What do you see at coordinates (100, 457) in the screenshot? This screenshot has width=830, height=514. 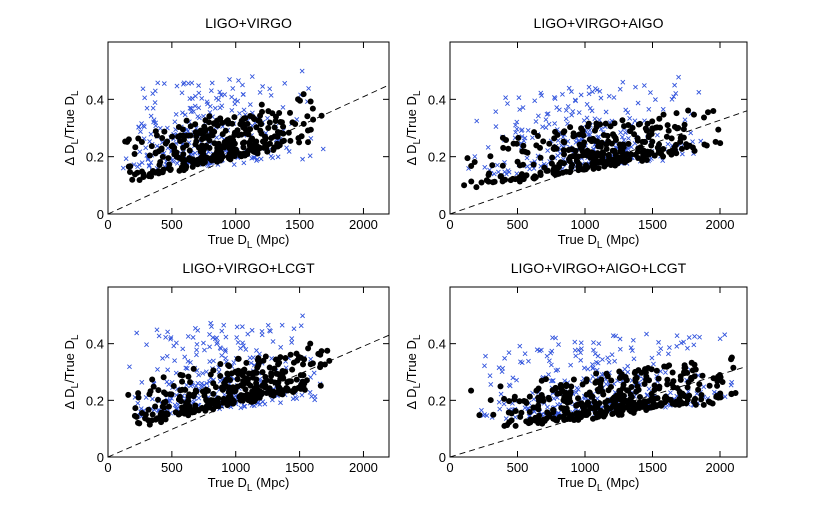 I see `y-tick-label: 0` at bounding box center [100, 457].